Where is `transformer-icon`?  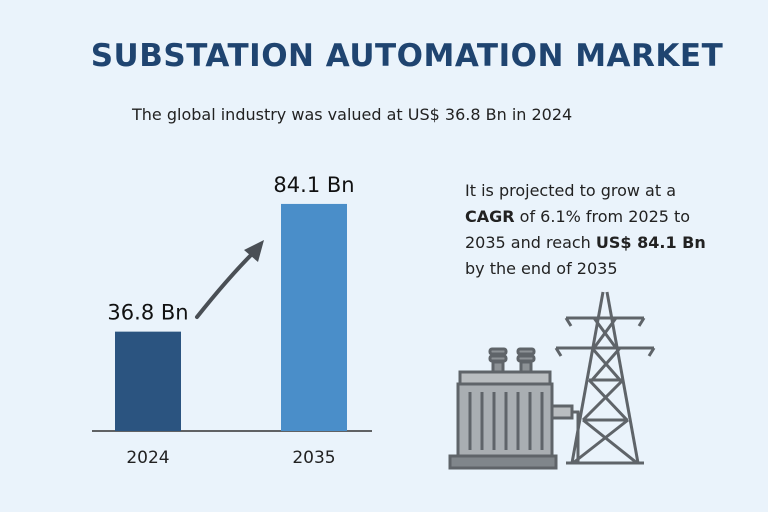
transformer-icon is located at coordinates (514, 408).